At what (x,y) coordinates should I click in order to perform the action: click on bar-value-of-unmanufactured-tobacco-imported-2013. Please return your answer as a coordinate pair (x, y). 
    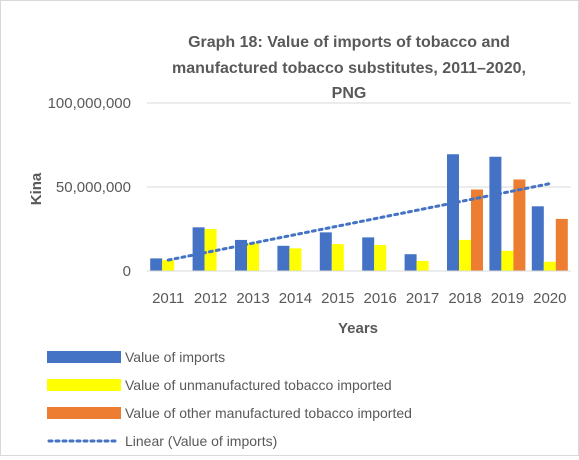
    Looking at the image, I should click on (253, 257).